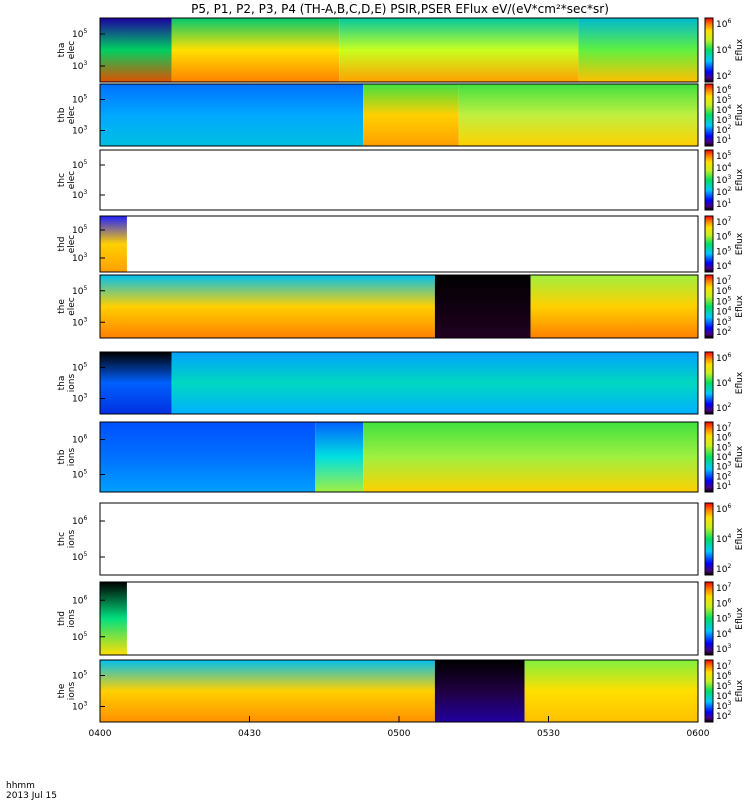 The width and height of the screenshot is (750, 800). What do you see at coordinates (20, 786) in the screenshot?
I see `x-label-hhmm: hhmm` at bounding box center [20, 786].